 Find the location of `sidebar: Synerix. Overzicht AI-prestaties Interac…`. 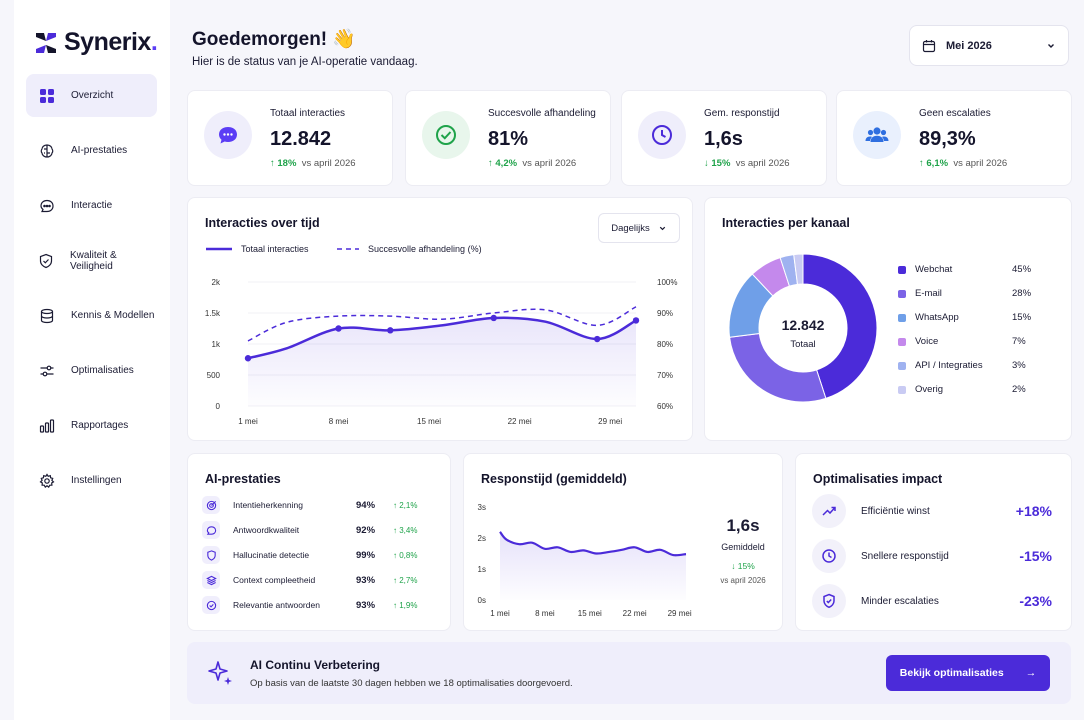

sidebar: Synerix. Overzicht AI-prestaties Interac… is located at coordinates (92, 360).